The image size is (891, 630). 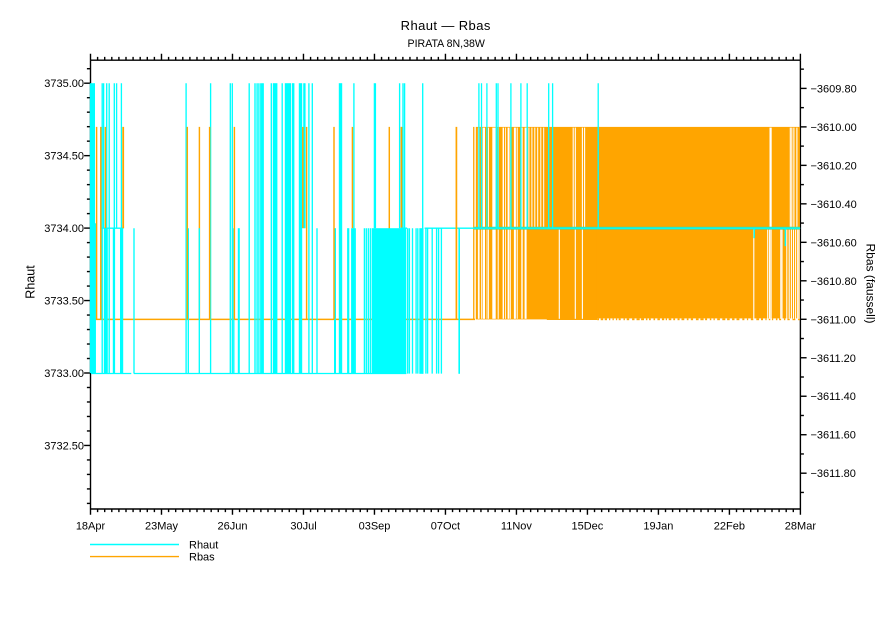 I want to click on svg-text: −3610.60, so click(x=834, y=243).